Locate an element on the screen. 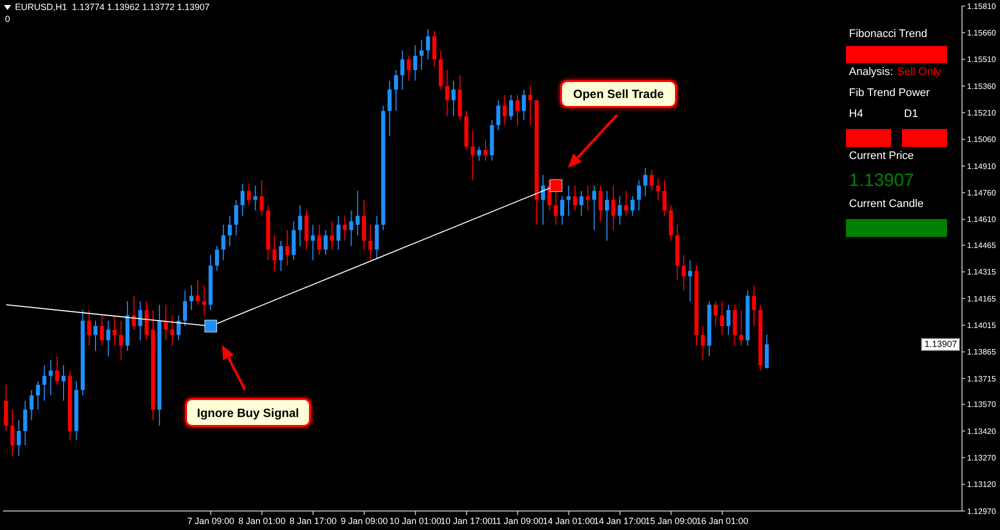  annotation: D1 is located at coordinates (911, 114).